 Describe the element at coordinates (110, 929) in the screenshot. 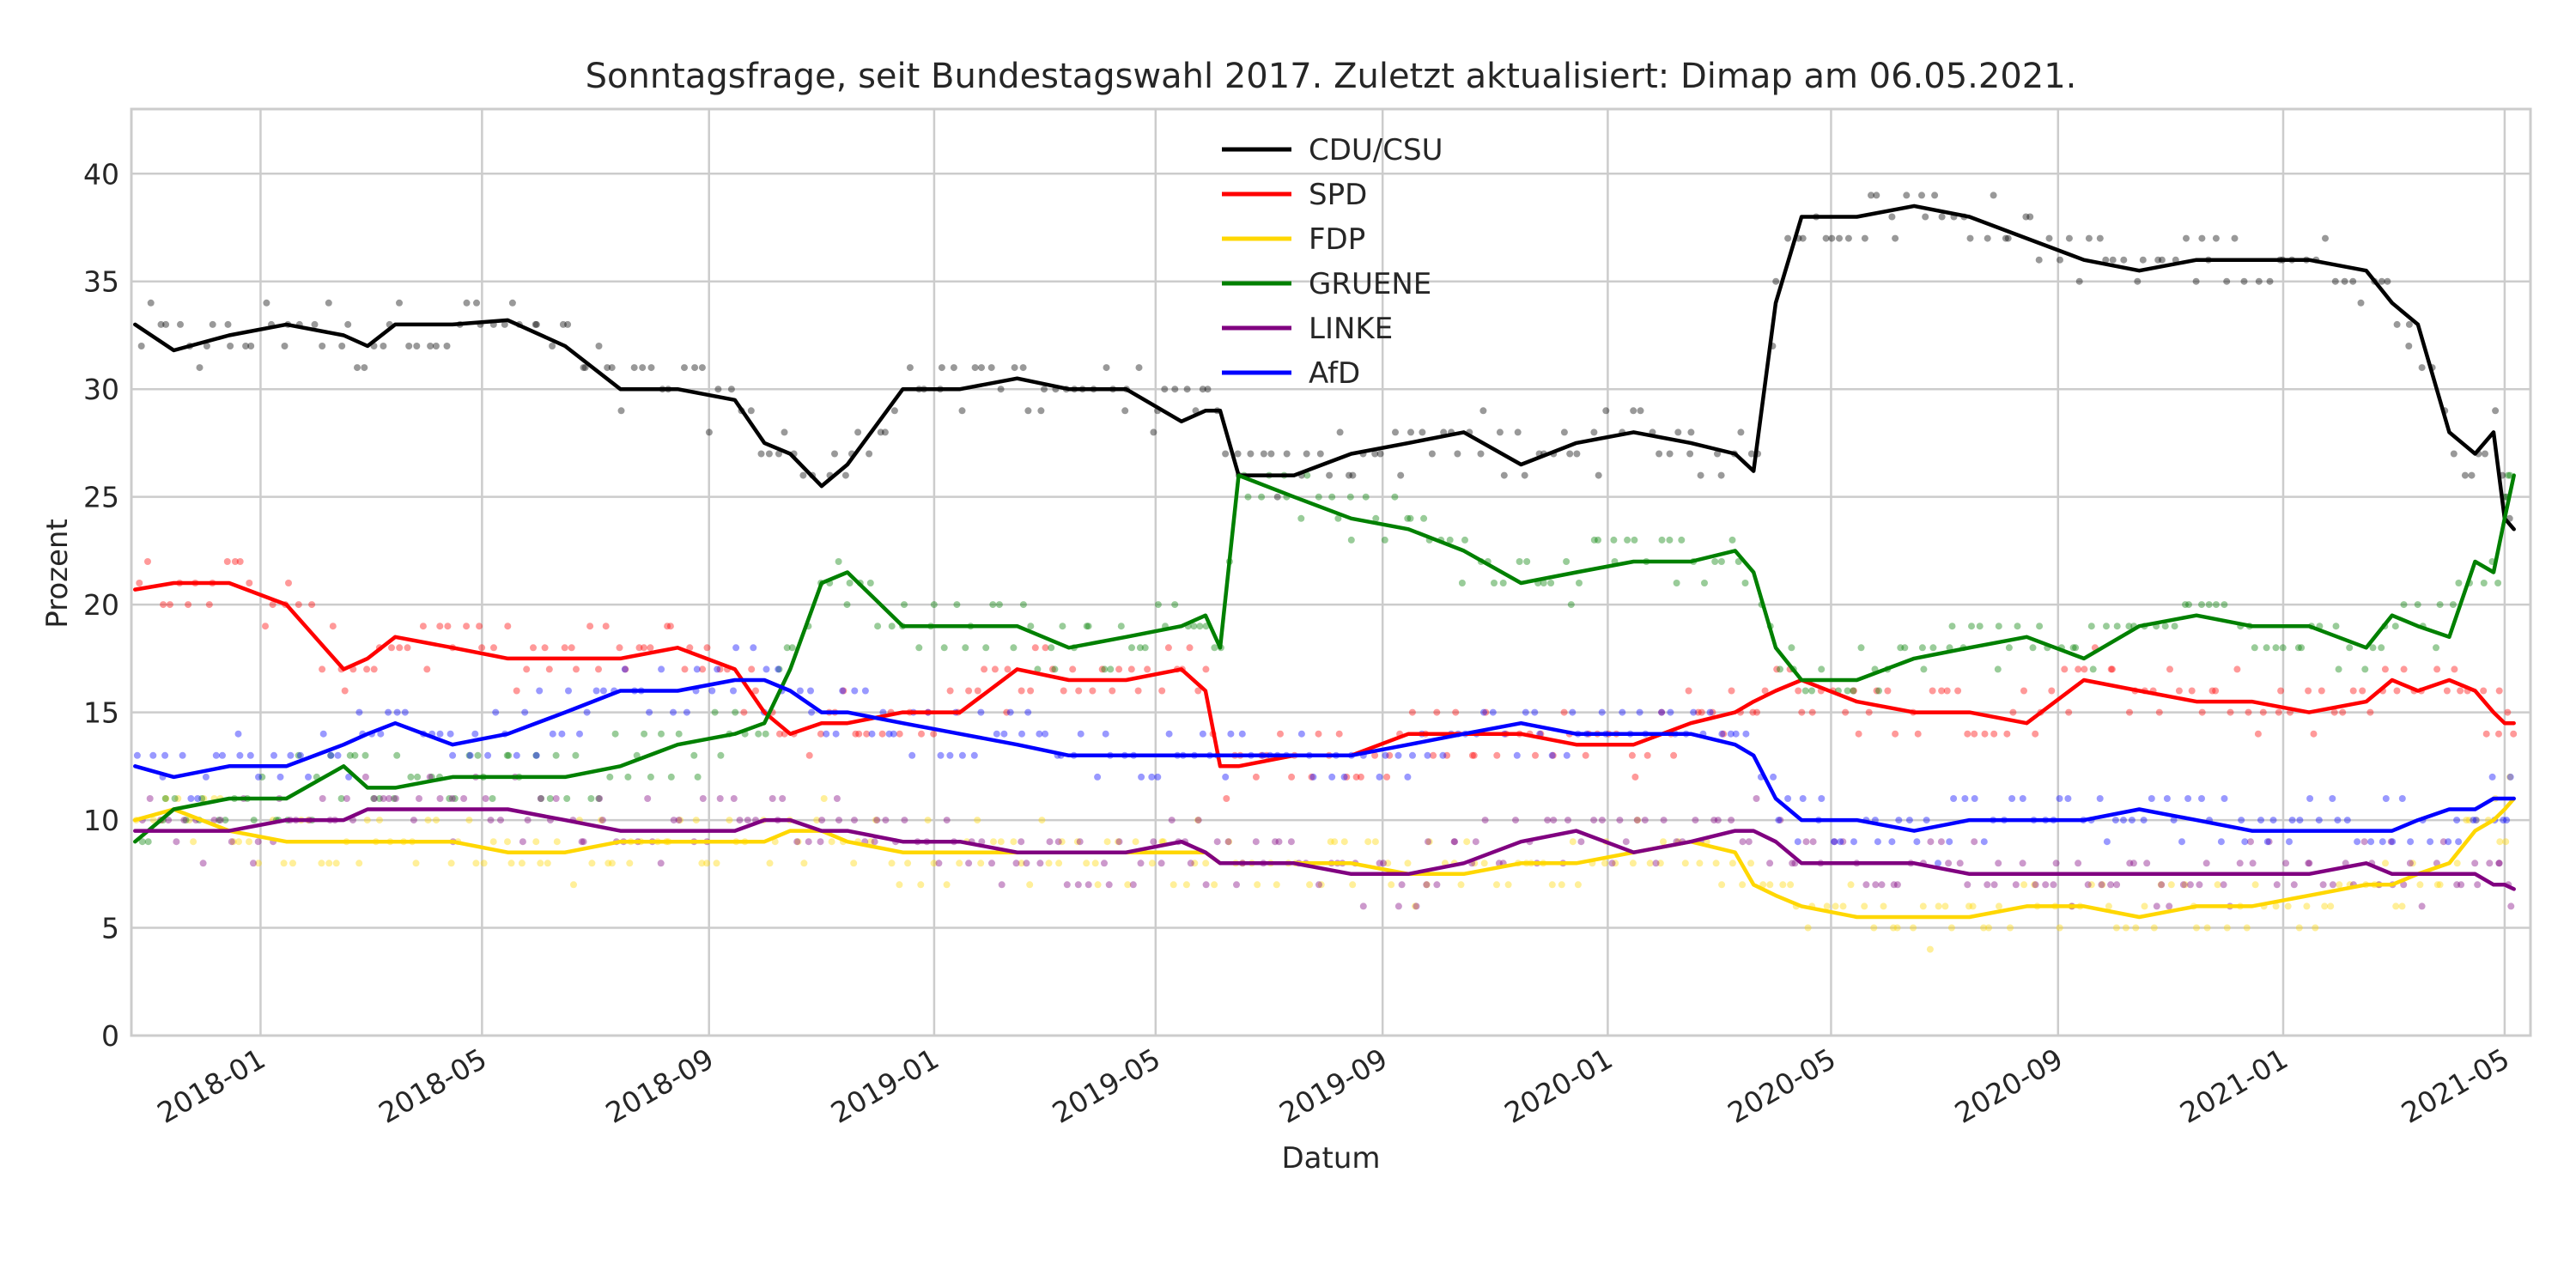

I see `y-tick-label: 5` at that location.